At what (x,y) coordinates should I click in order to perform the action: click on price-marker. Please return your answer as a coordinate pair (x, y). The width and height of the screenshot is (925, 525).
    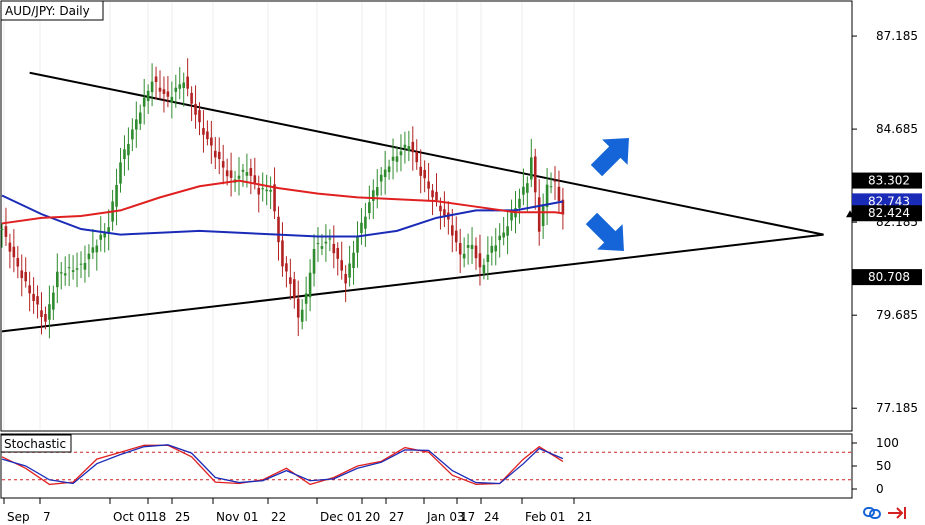
    Looking at the image, I should click on (850, 214).